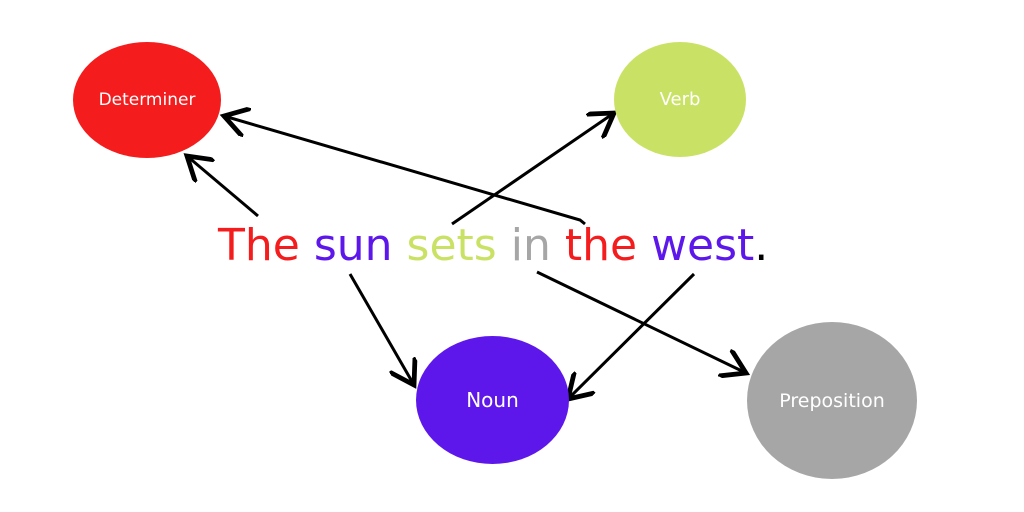  I want to click on arrow-the-to-determiner, so click(223, 187).